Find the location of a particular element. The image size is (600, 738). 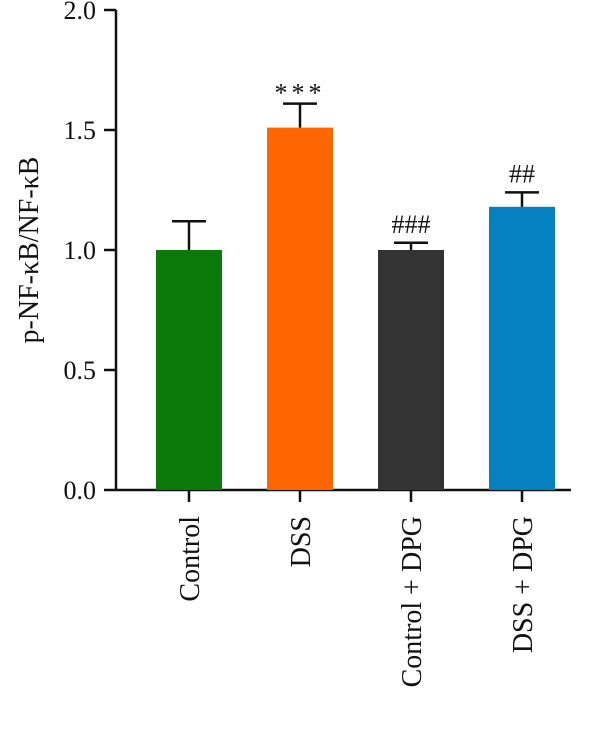

x-category-label: Control + DPG is located at coordinates (412, 601).